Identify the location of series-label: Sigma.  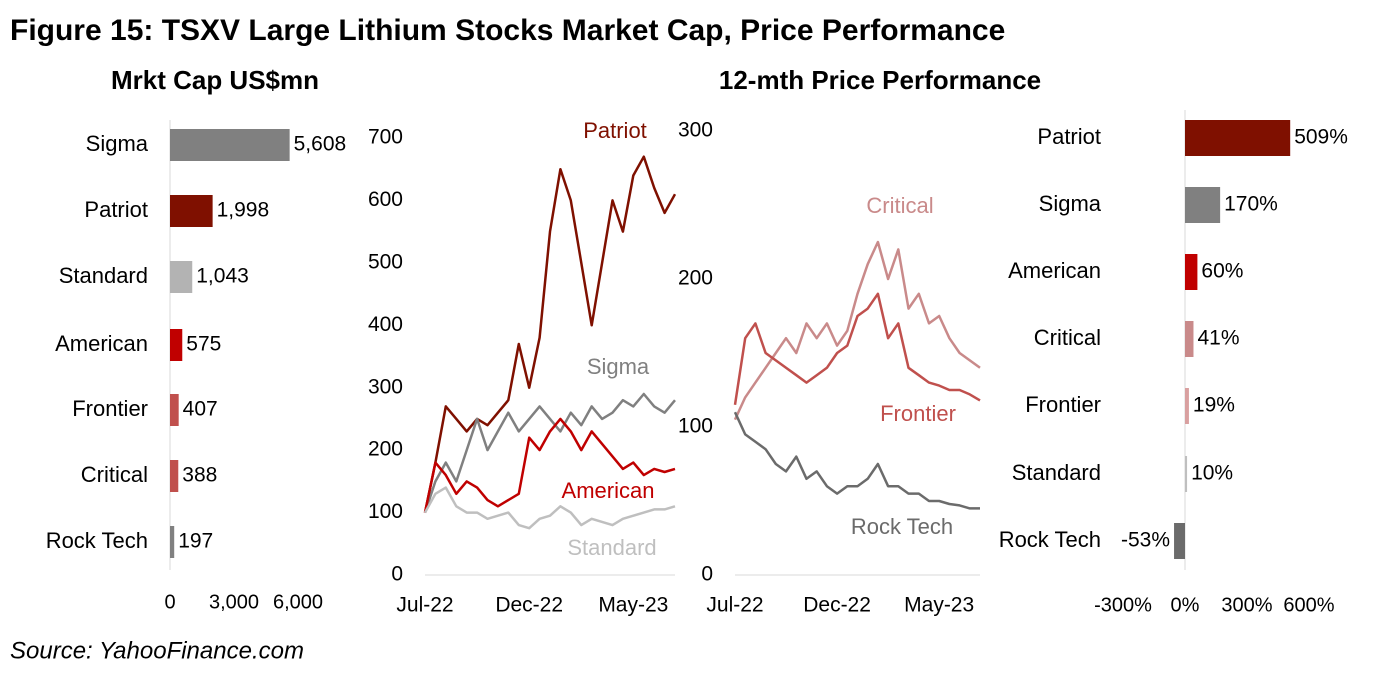
(618, 366).